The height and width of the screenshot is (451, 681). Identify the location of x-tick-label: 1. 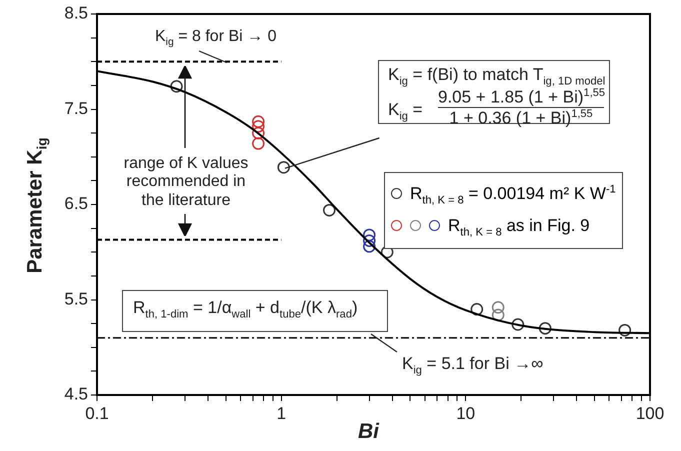
(281, 413).